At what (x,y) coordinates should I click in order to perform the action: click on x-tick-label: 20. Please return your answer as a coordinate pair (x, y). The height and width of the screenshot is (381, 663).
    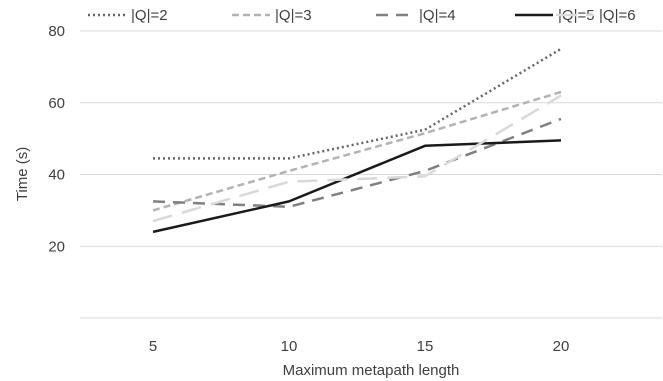
    Looking at the image, I should click on (561, 346).